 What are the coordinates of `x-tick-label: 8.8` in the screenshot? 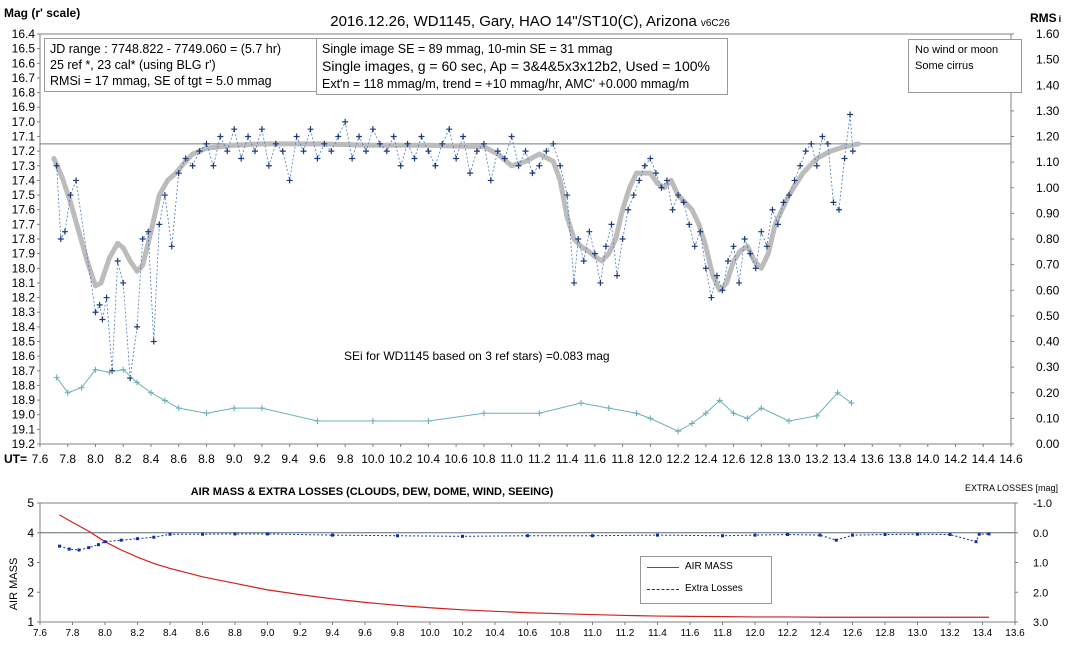 It's located at (206, 459).